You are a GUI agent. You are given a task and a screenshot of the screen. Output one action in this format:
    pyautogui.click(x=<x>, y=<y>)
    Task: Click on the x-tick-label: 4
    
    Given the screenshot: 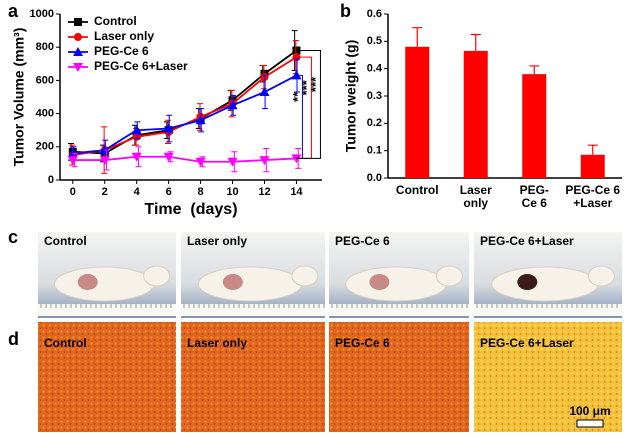 What is the action you would take?
    pyautogui.click(x=137, y=192)
    